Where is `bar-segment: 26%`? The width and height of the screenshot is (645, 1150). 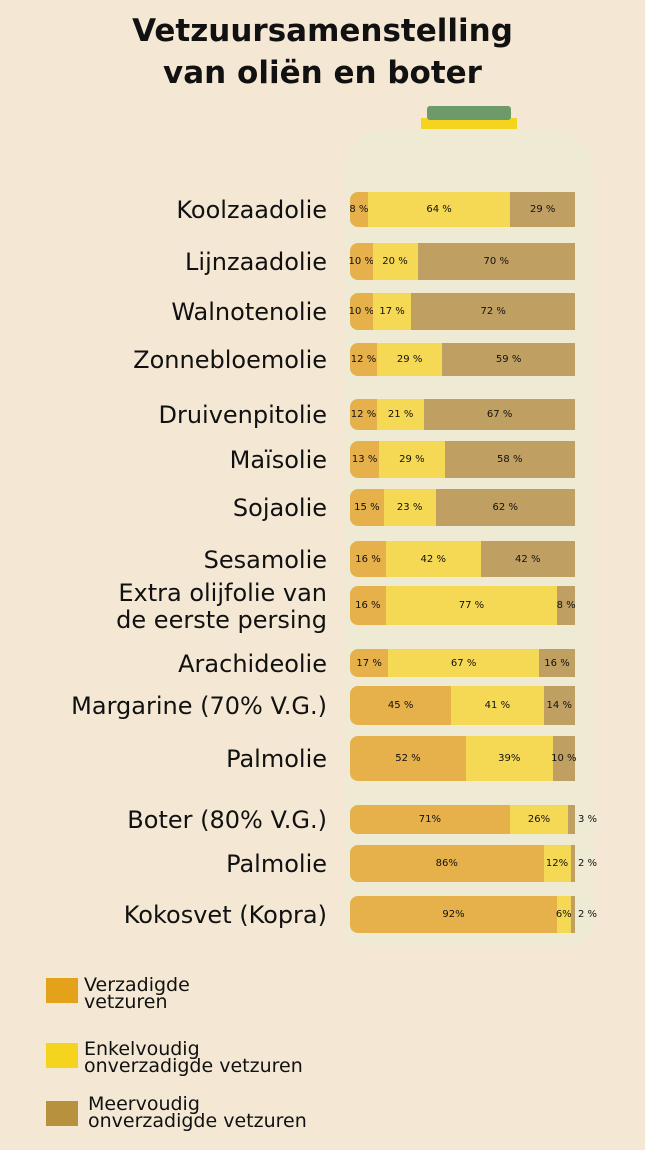 bar-segment: 26% is located at coordinates (539, 819).